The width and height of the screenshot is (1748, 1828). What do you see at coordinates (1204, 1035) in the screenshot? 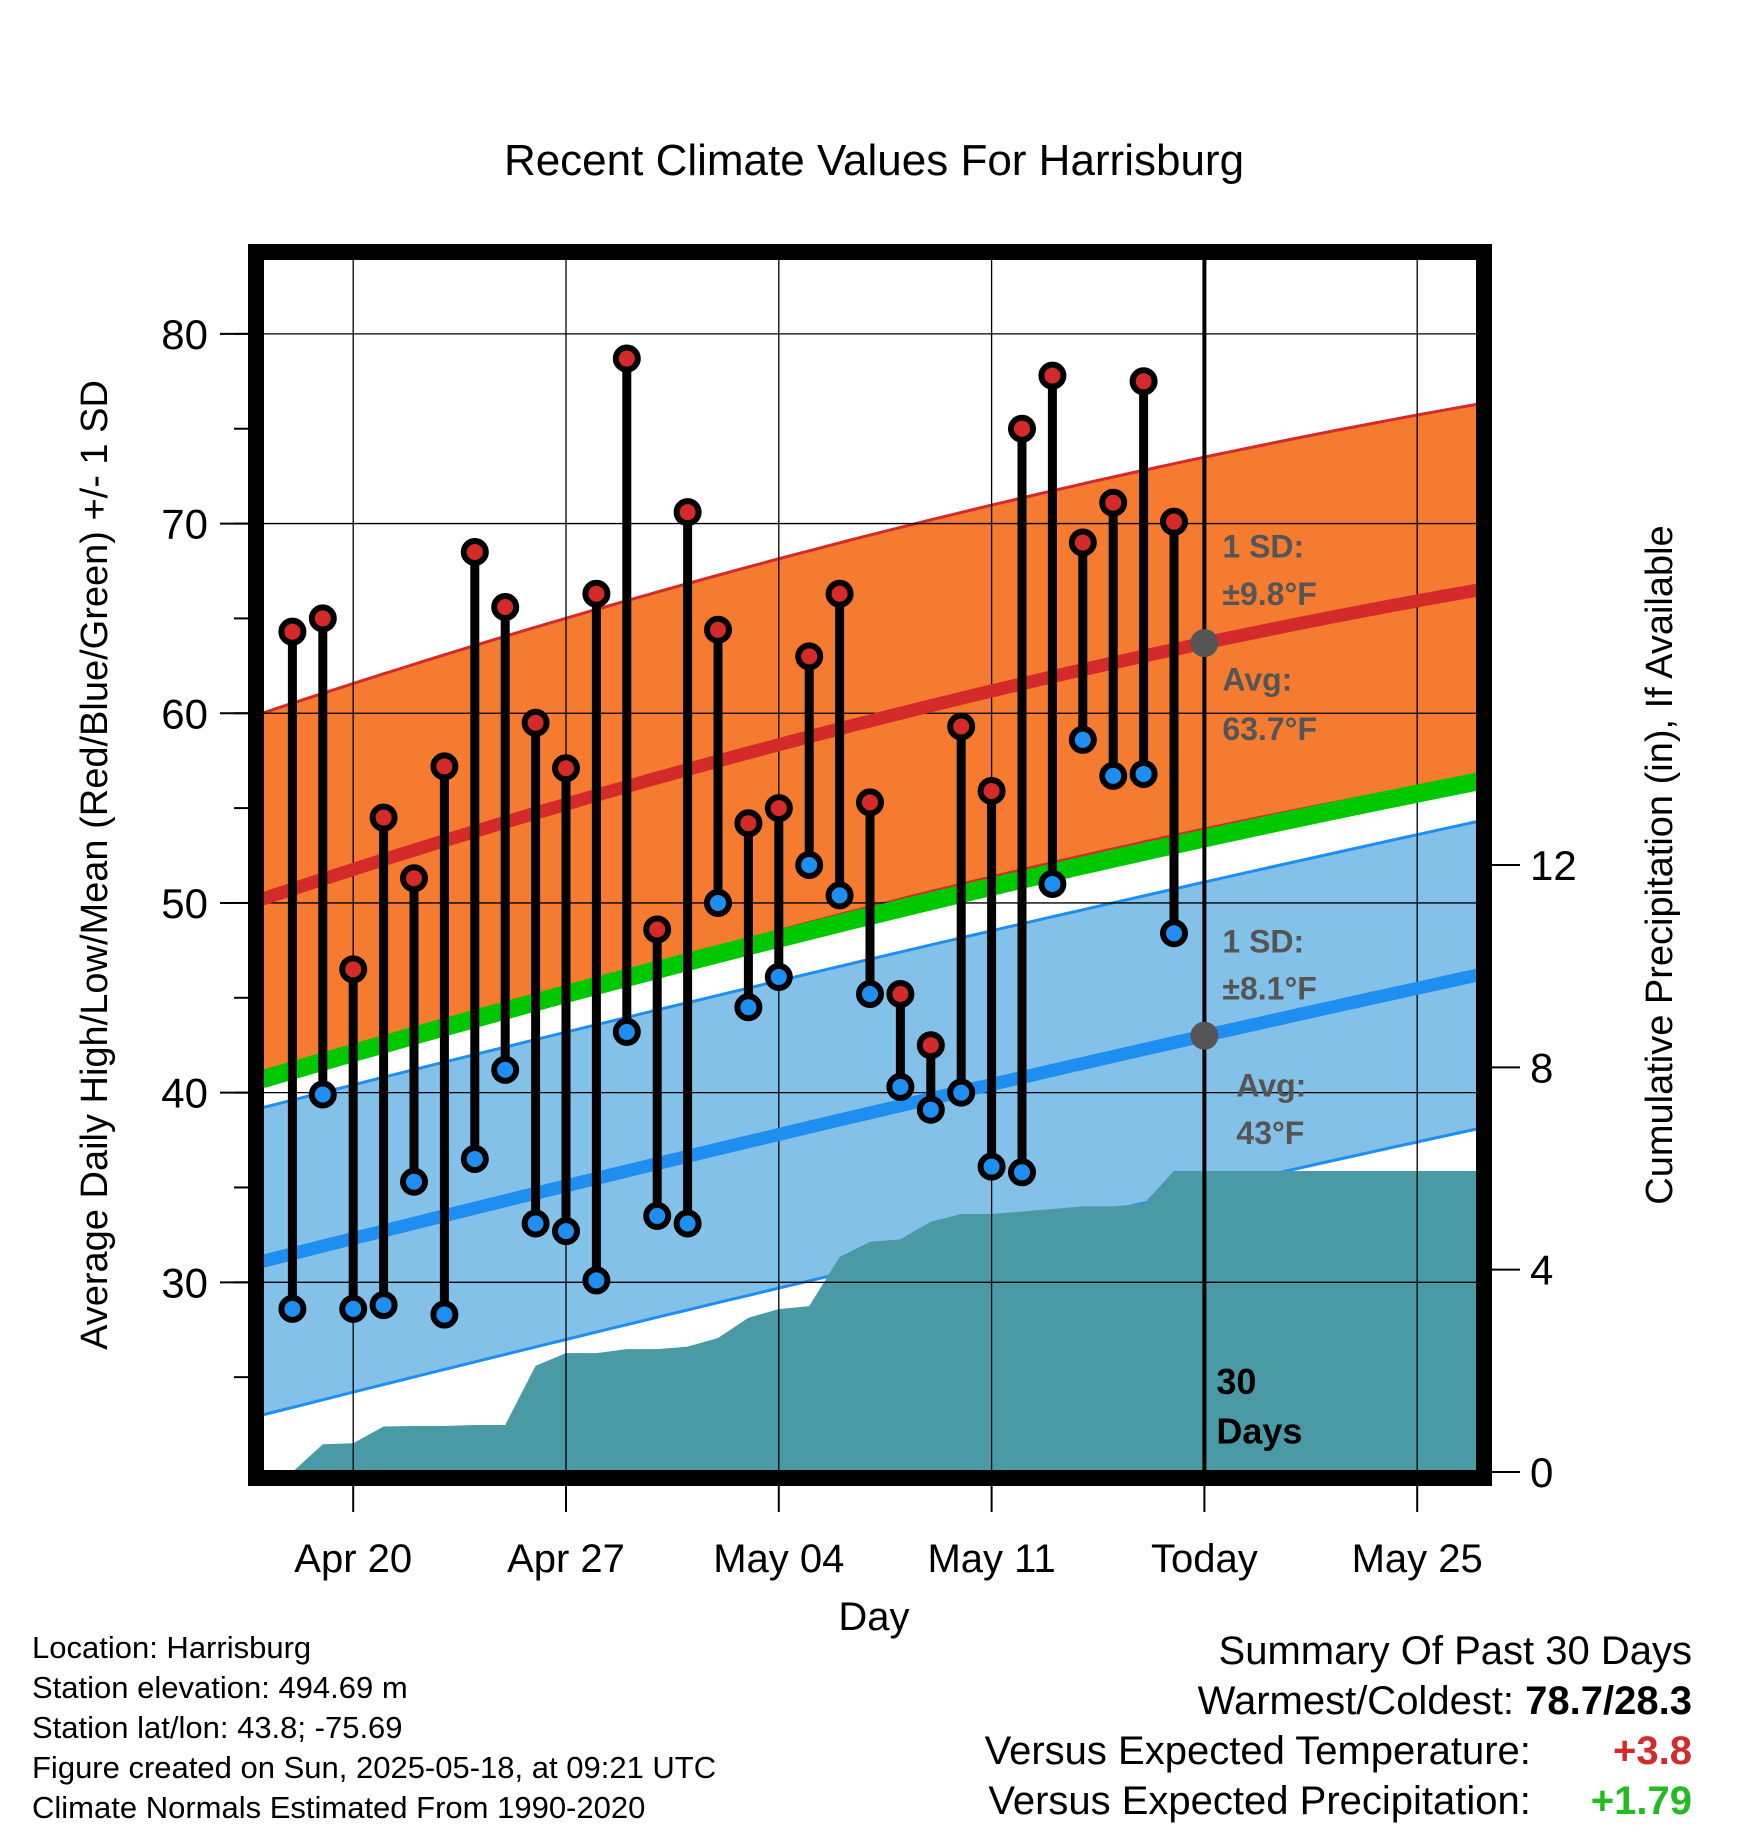
I see `today-low-avg-marker` at bounding box center [1204, 1035].